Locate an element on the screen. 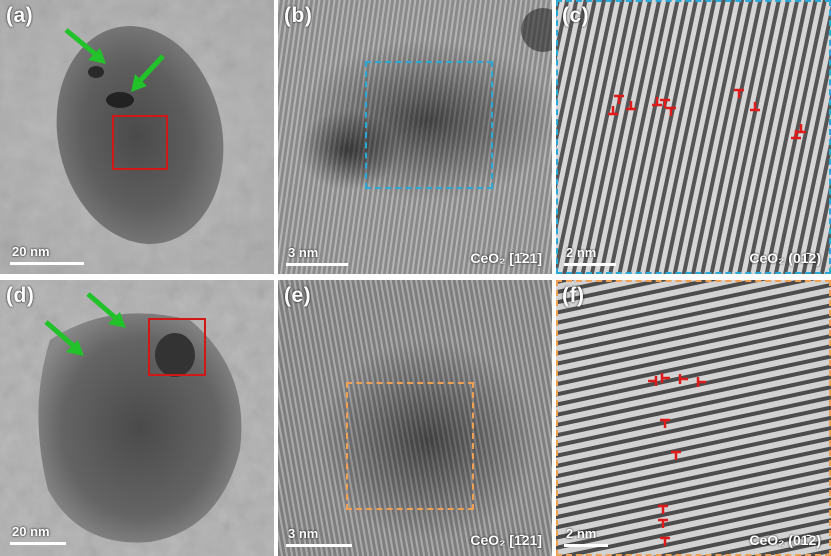 This screenshot has width=831, height=556. panel-label: (a) is located at coordinates (20, 15).